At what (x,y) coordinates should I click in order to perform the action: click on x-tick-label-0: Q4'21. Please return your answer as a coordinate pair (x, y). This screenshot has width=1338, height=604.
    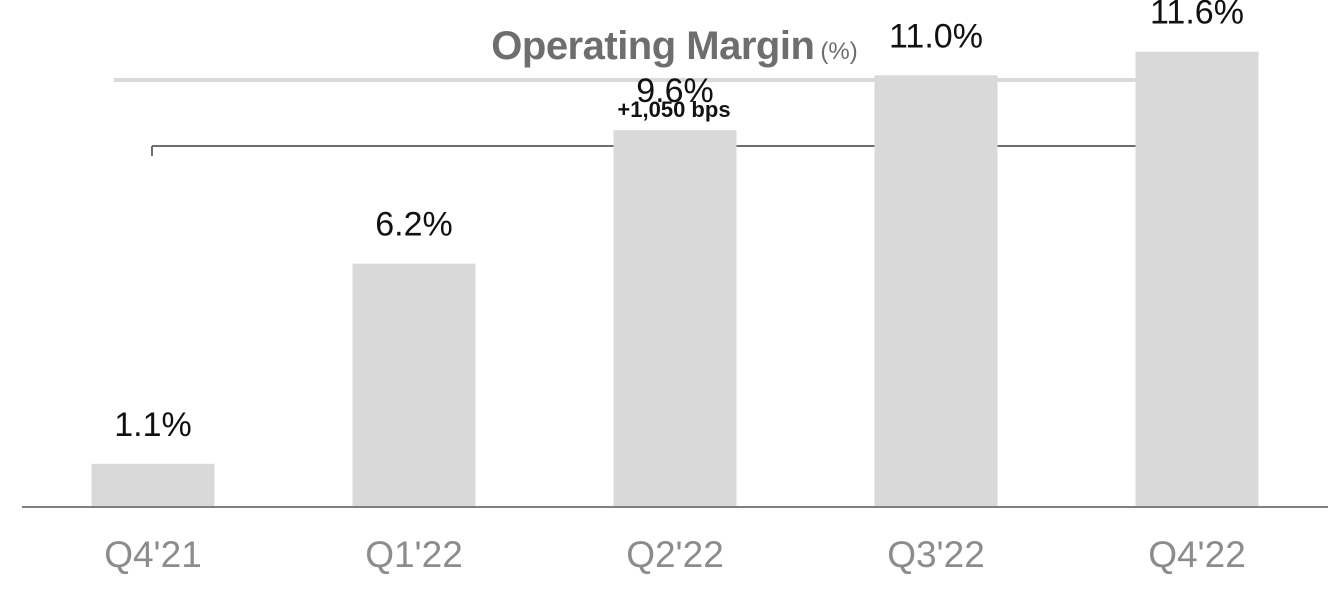
    Looking at the image, I should click on (153, 554).